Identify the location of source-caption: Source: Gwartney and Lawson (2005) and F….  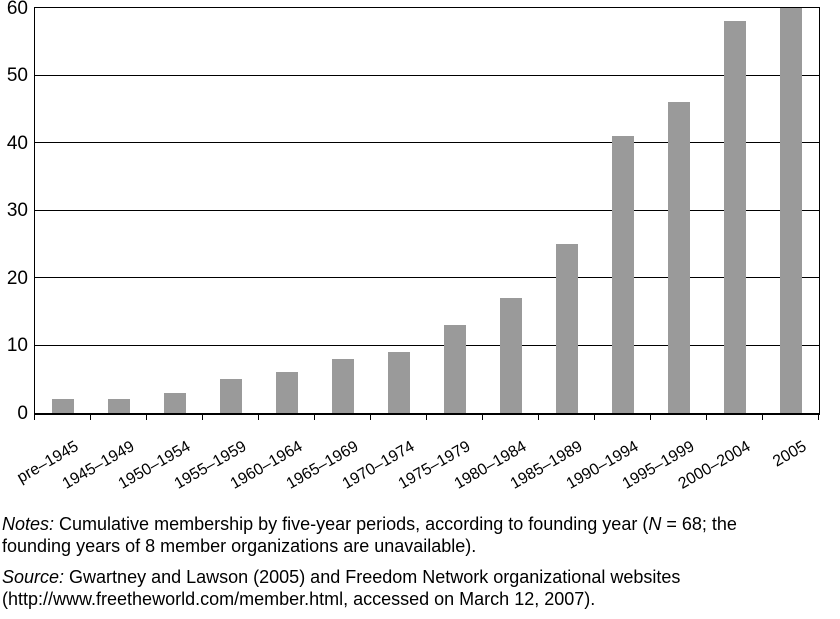
(420, 588).